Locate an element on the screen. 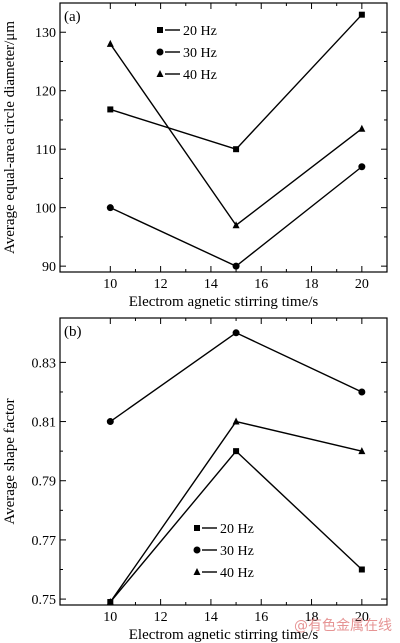 The image size is (400, 643). watermark-text: @有色金属在线 is located at coordinates (343, 626).